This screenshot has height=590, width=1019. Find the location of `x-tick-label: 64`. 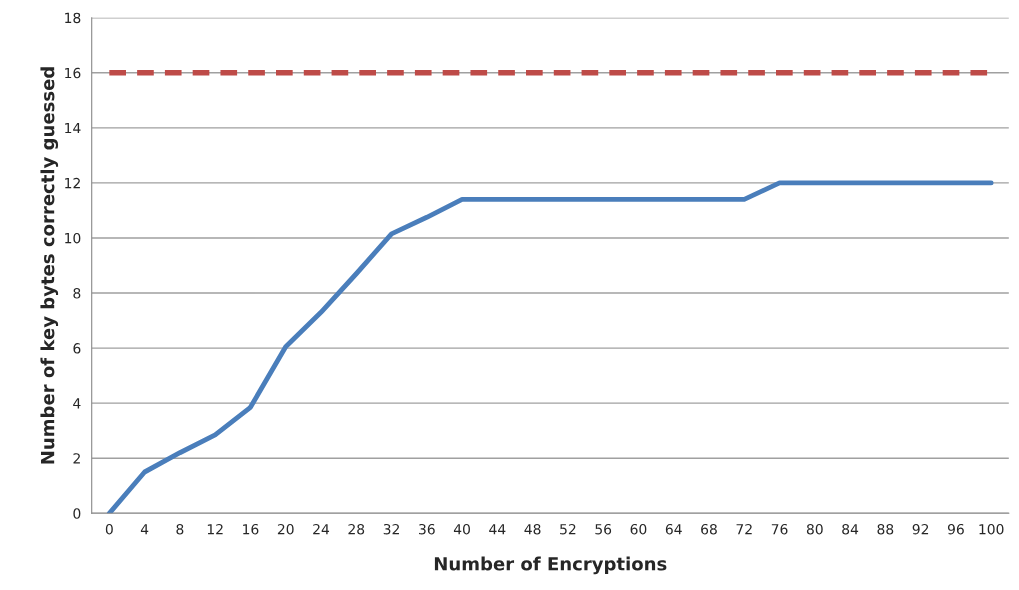

x-tick-label: 64 is located at coordinates (673, 529).